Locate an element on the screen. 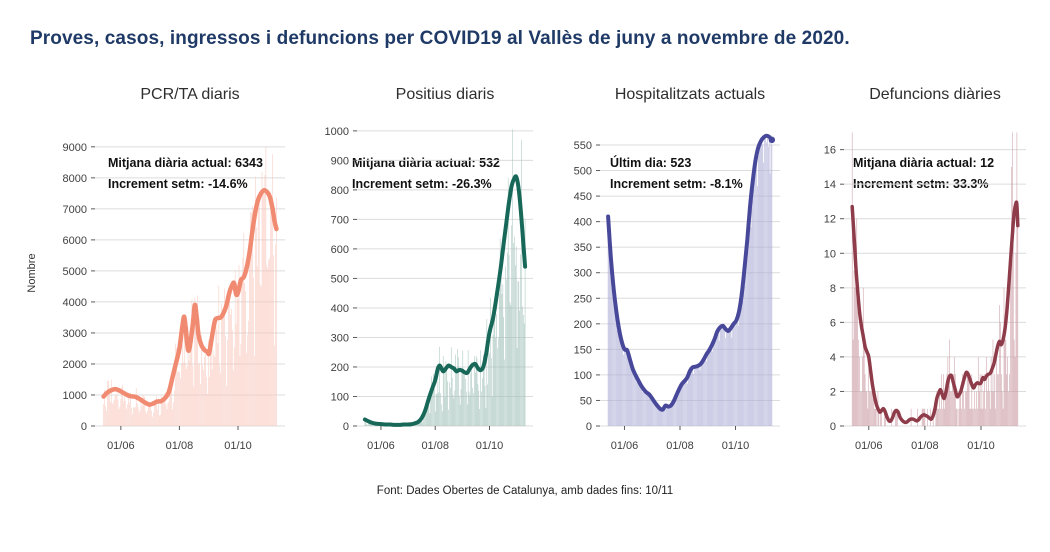 Image resolution: width=1050 pixels, height=552 pixels. panel-title-hospitalitzats: Hospitalitzats actuals is located at coordinates (690, 94).